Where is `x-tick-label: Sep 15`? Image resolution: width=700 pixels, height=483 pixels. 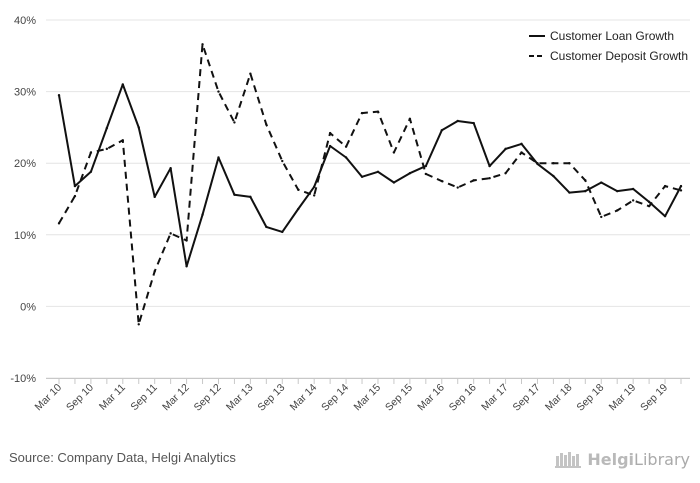 x-tick-label: Sep 15 is located at coordinates (399, 398).